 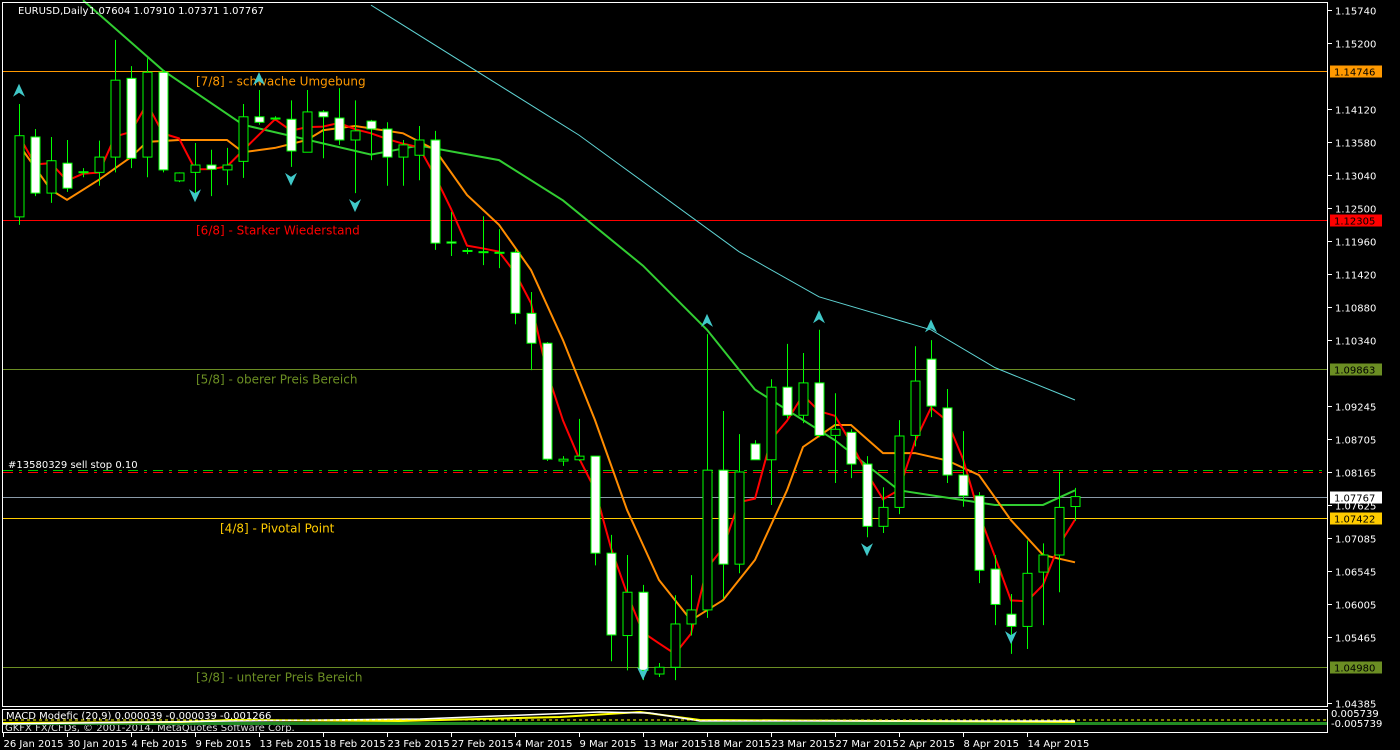 I want to click on time-tick-label: 2 Apr 2015, so click(x=927, y=744).